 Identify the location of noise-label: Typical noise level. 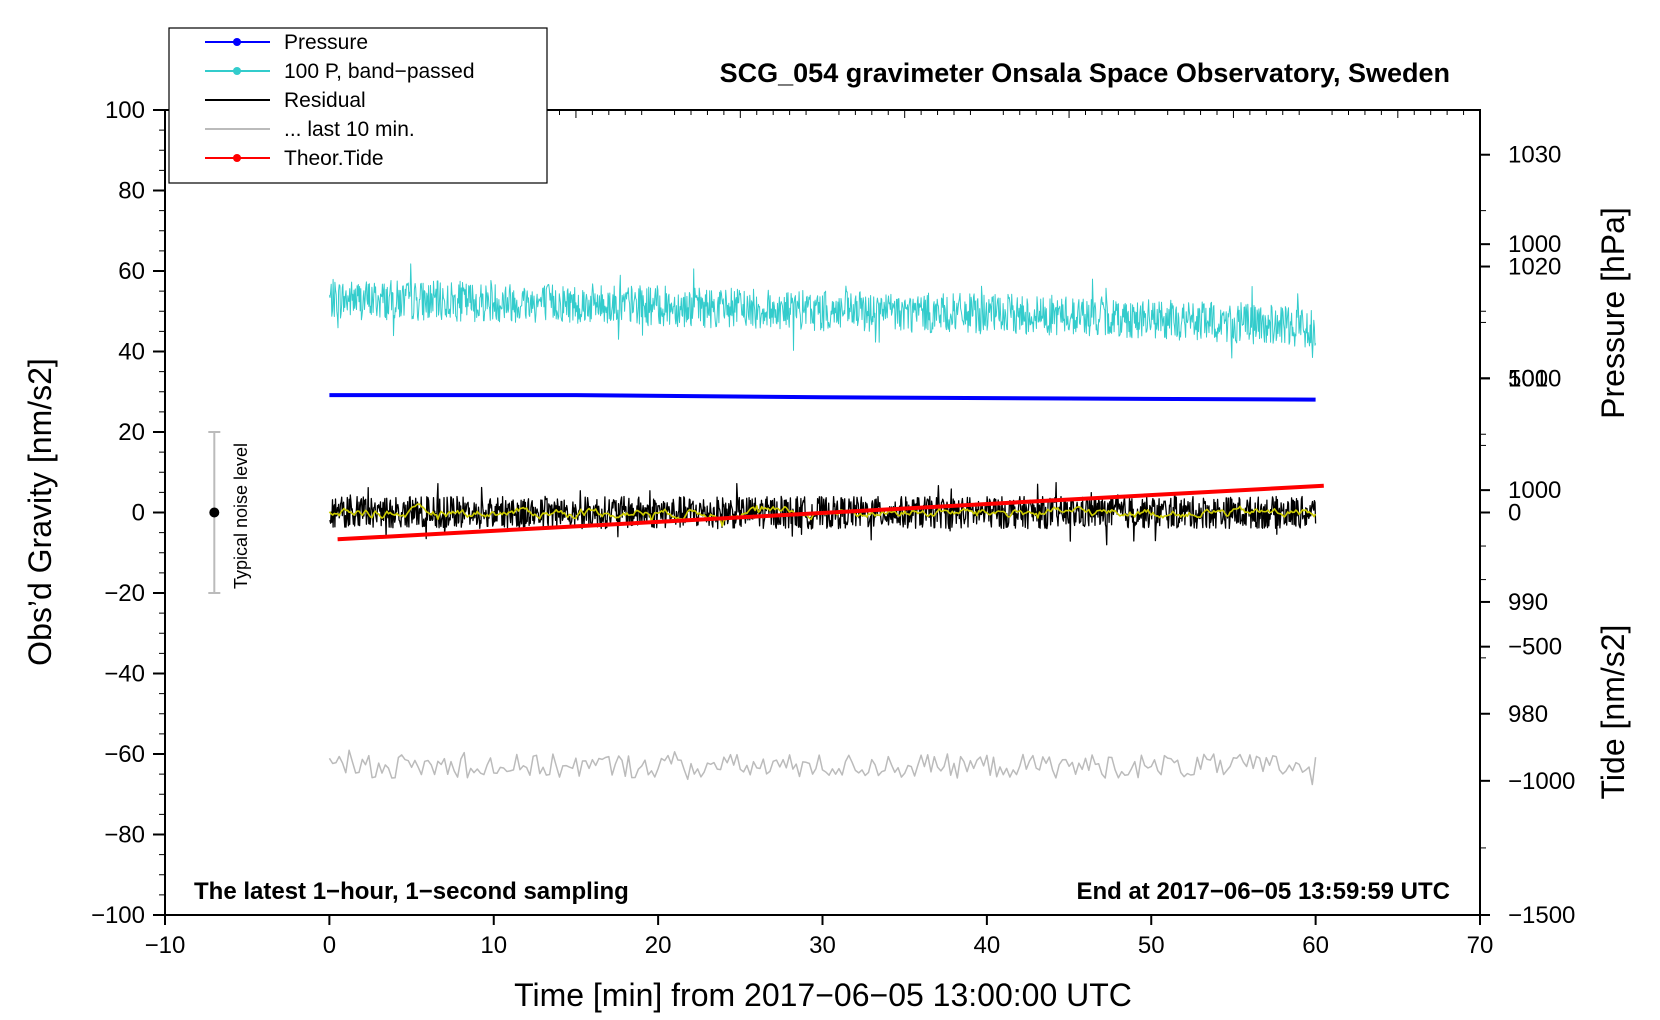
(241, 516).